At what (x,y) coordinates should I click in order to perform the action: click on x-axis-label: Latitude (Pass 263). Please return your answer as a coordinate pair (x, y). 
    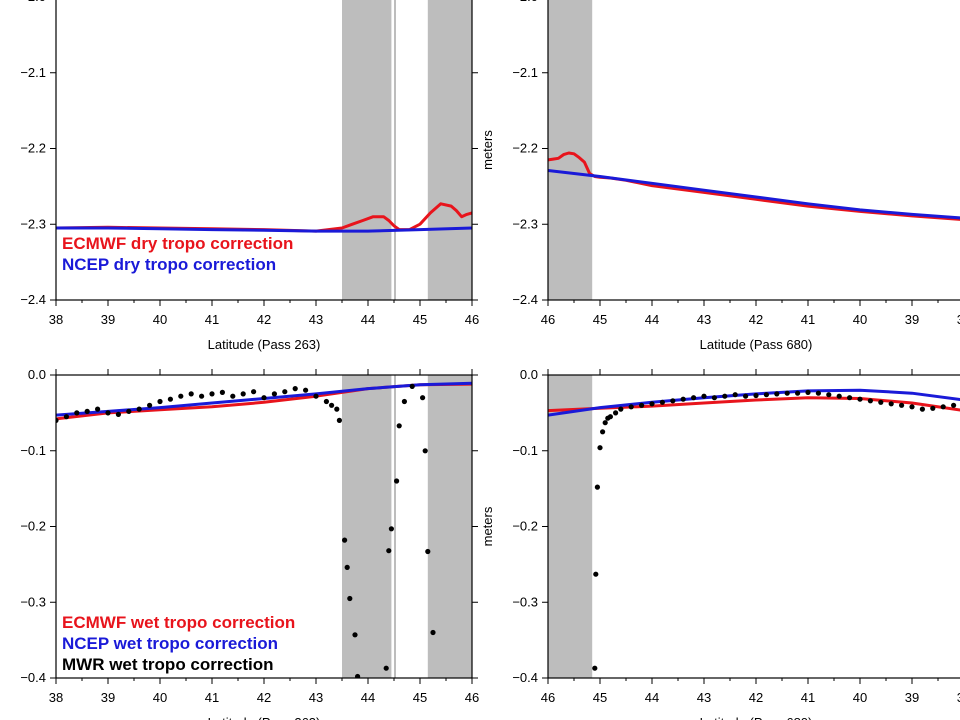
    Looking at the image, I should click on (264, 344).